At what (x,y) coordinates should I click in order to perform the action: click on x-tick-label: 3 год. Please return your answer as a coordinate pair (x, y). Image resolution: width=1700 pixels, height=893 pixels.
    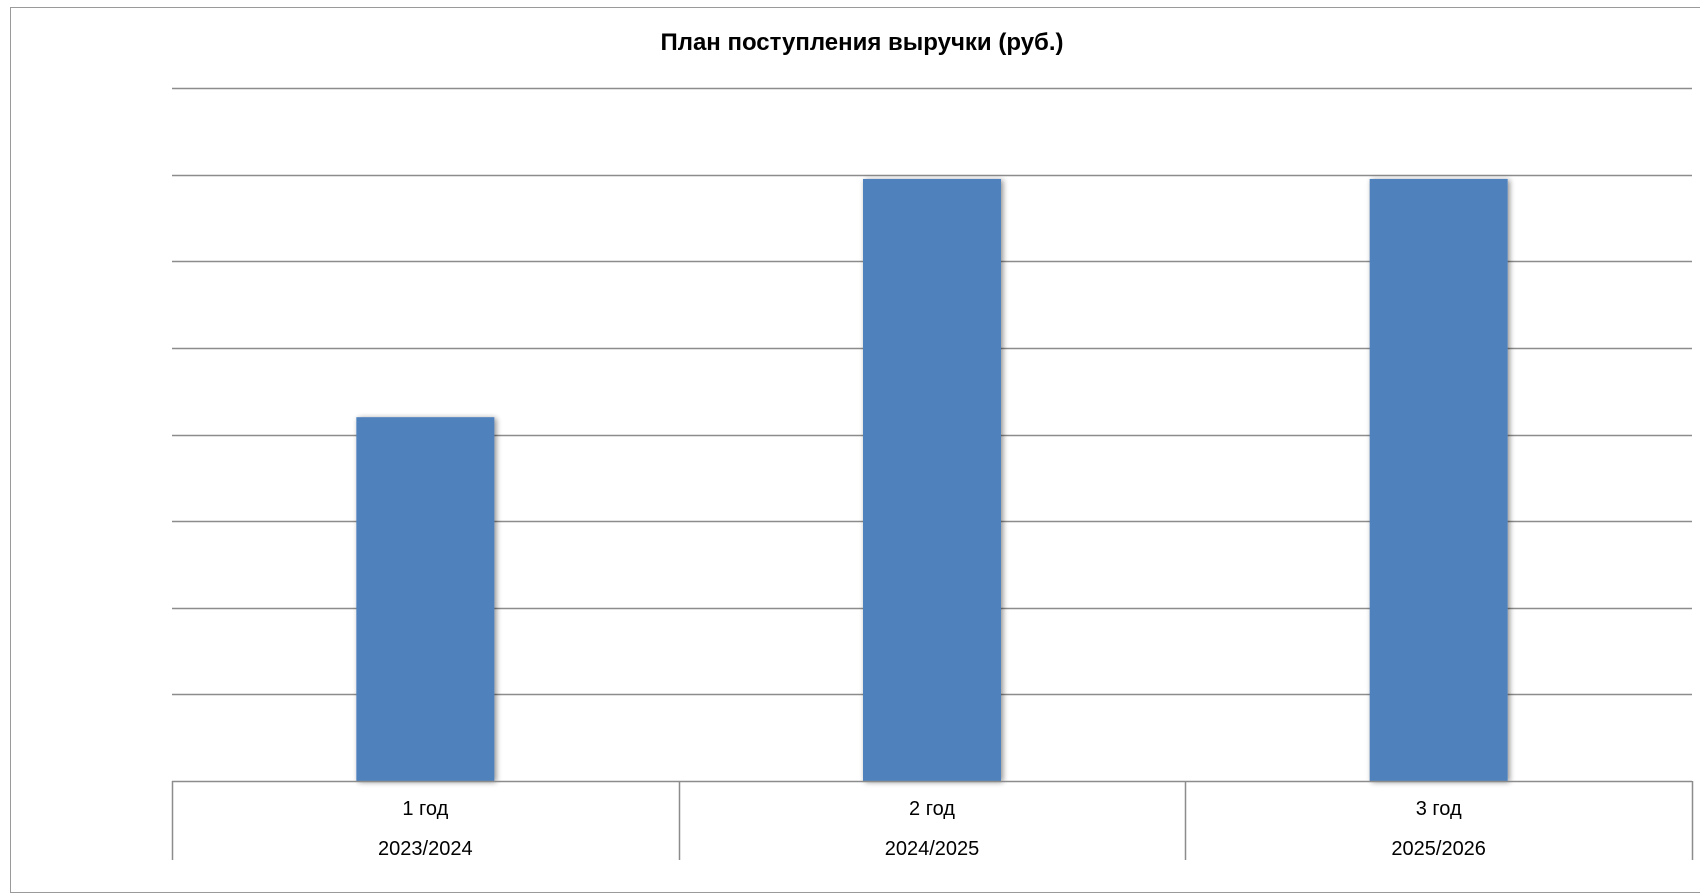
    Looking at the image, I should click on (1439, 809).